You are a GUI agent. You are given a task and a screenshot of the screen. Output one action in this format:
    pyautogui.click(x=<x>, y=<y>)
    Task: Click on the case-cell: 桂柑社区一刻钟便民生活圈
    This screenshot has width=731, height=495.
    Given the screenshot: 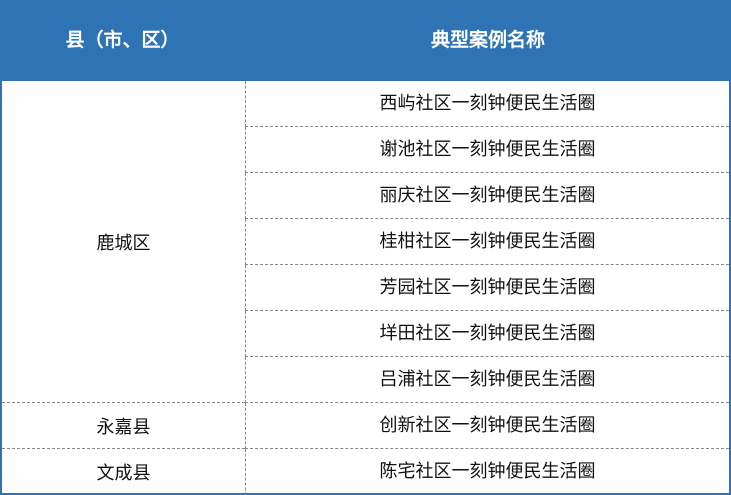 What is the action you would take?
    pyautogui.click(x=487, y=242)
    